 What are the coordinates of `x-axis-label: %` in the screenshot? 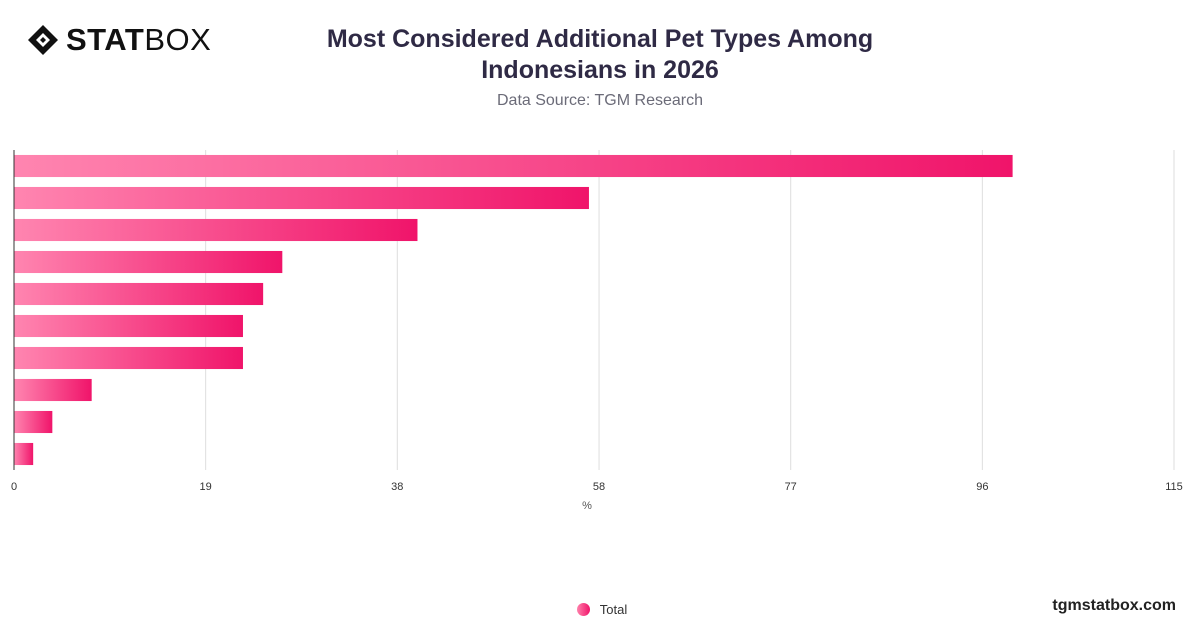 It's located at (587, 506).